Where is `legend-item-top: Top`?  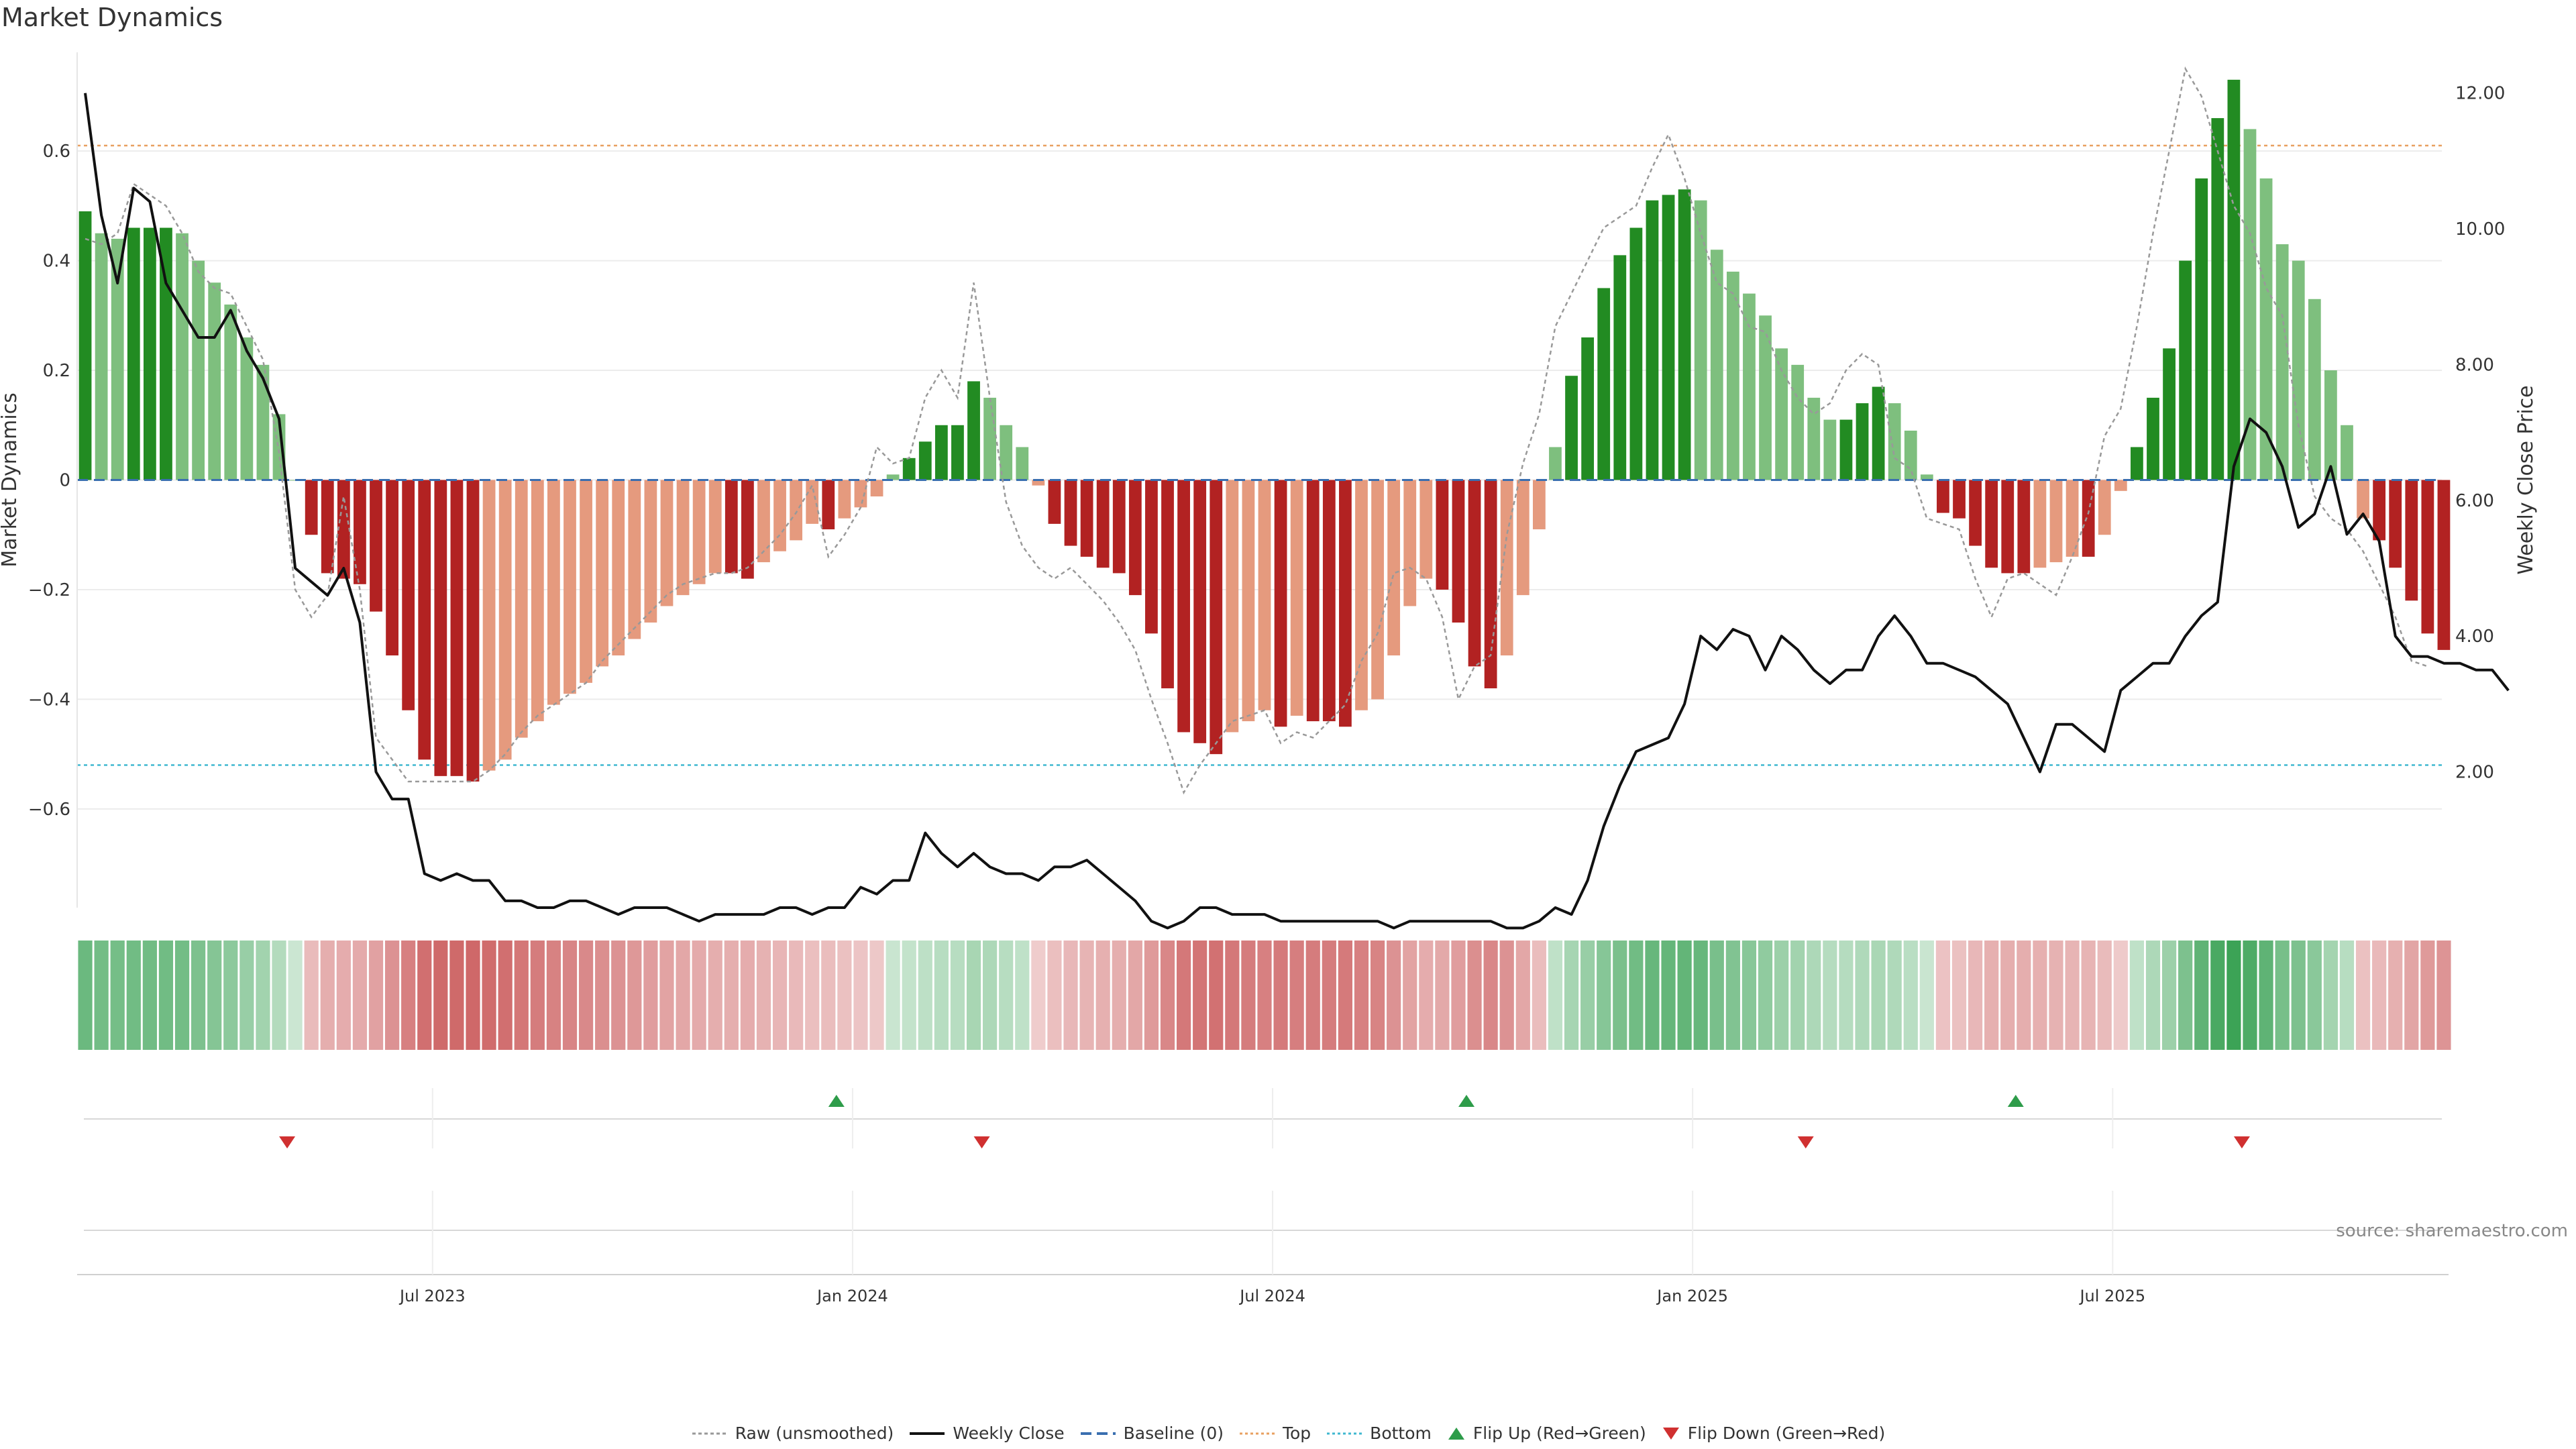
legend-item-top: Top is located at coordinates (1274, 1433).